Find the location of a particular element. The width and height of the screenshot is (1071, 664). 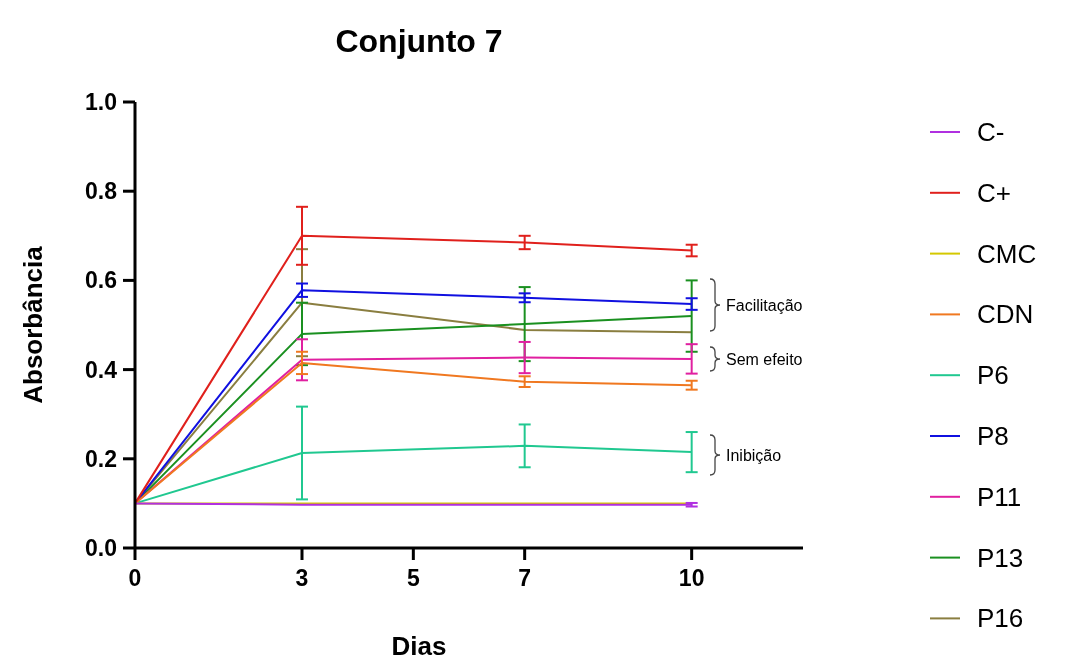

legend-label: P8 is located at coordinates (993, 436).